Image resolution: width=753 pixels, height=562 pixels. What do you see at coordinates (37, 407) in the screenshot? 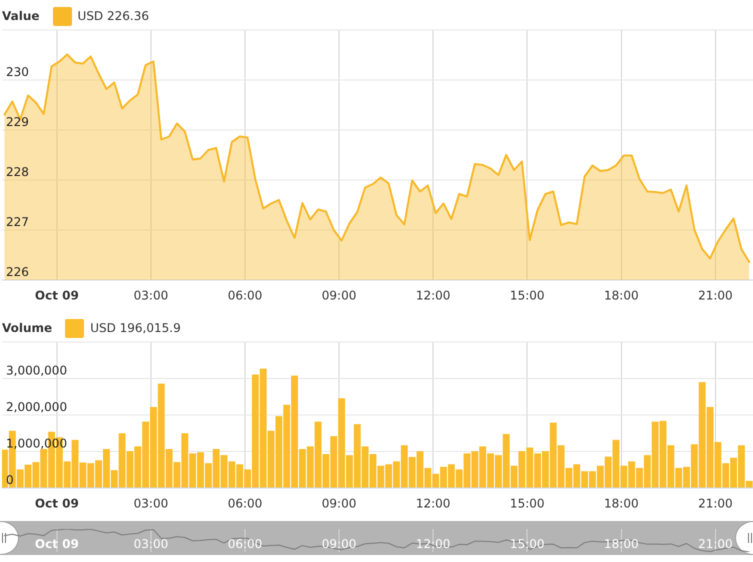
I see `y-tick-label: 2,000,000` at bounding box center [37, 407].